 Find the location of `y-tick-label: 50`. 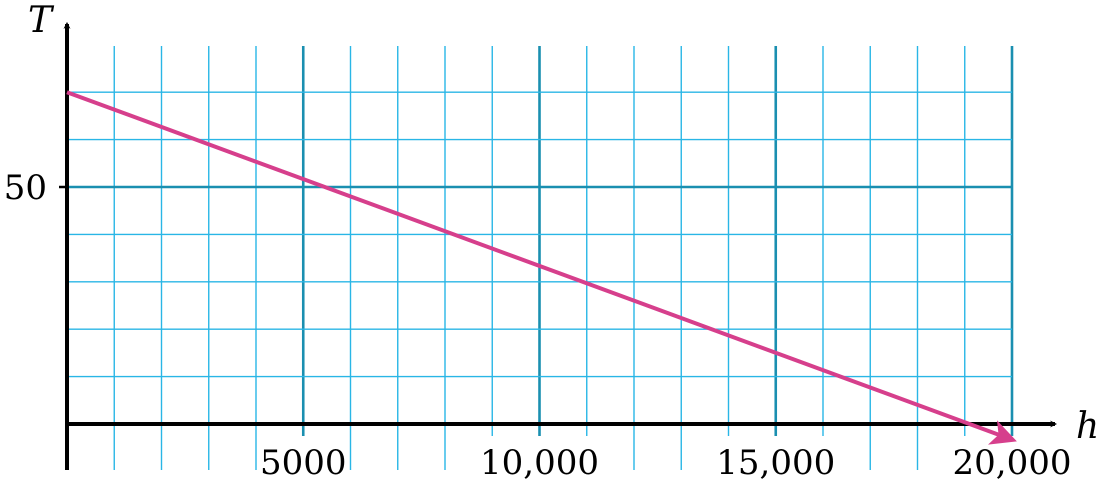

y-tick-label: 50 is located at coordinates (25, 188).